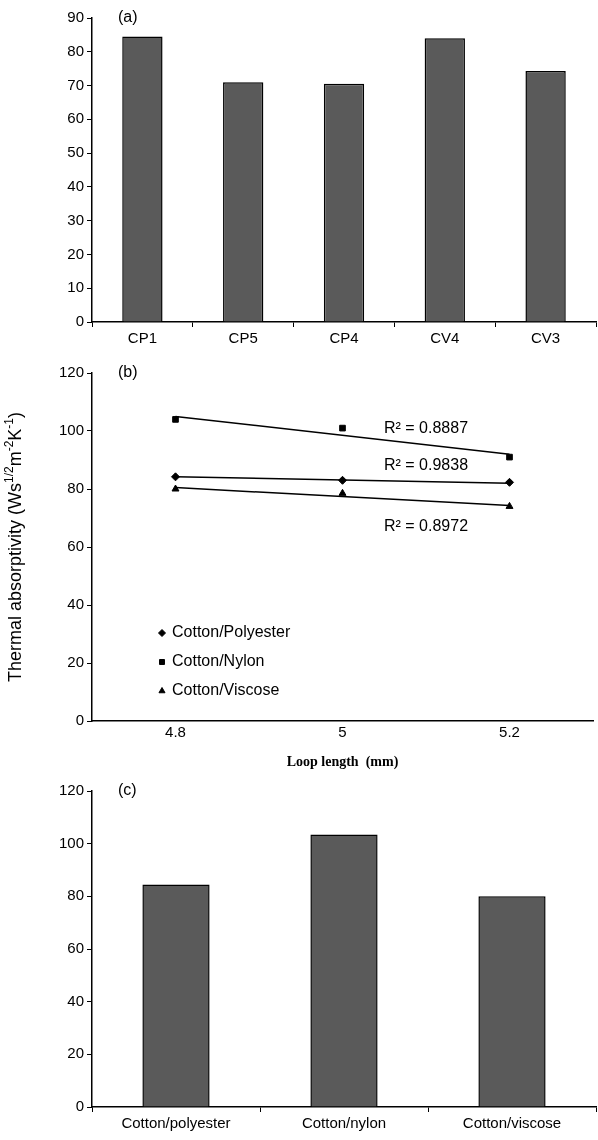  What do you see at coordinates (512, 1123) in the screenshot?
I see `x-tick-label: Cotton/viscose` at bounding box center [512, 1123].